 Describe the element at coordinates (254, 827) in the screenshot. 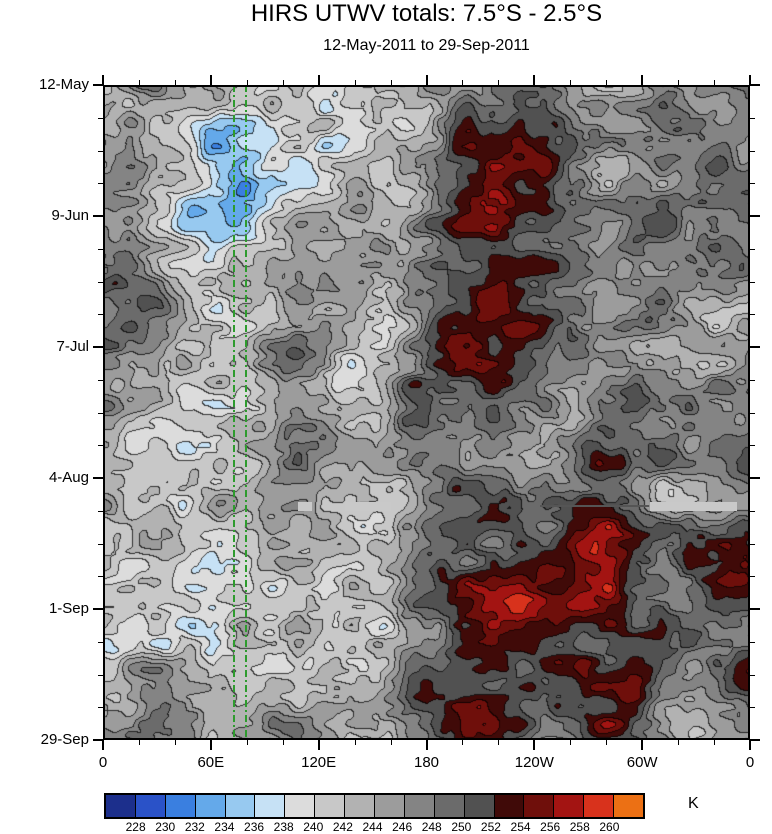

I see `colorbar-tick-label: 236` at that location.